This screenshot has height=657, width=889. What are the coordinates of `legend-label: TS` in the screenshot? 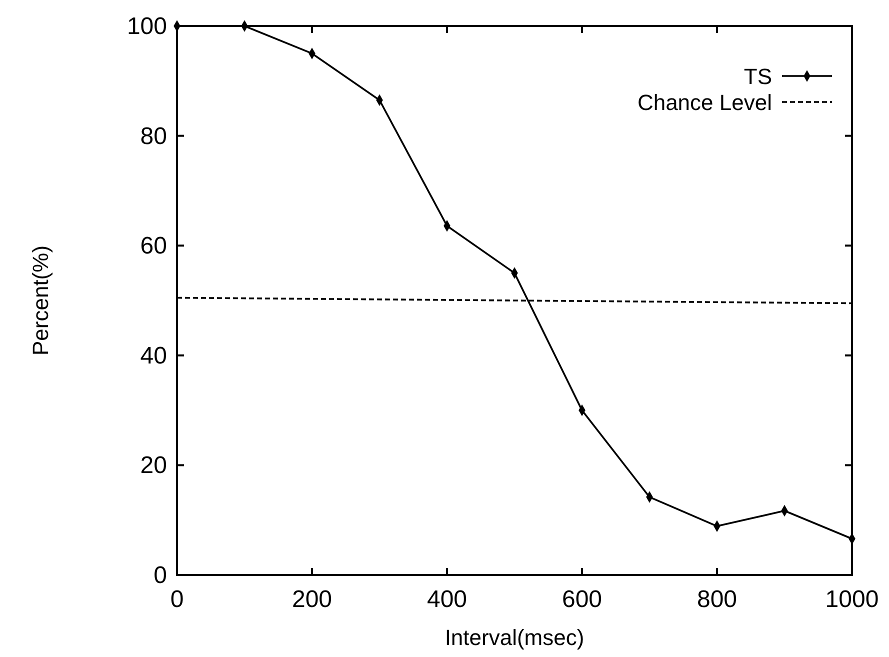 It's located at (758, 76).